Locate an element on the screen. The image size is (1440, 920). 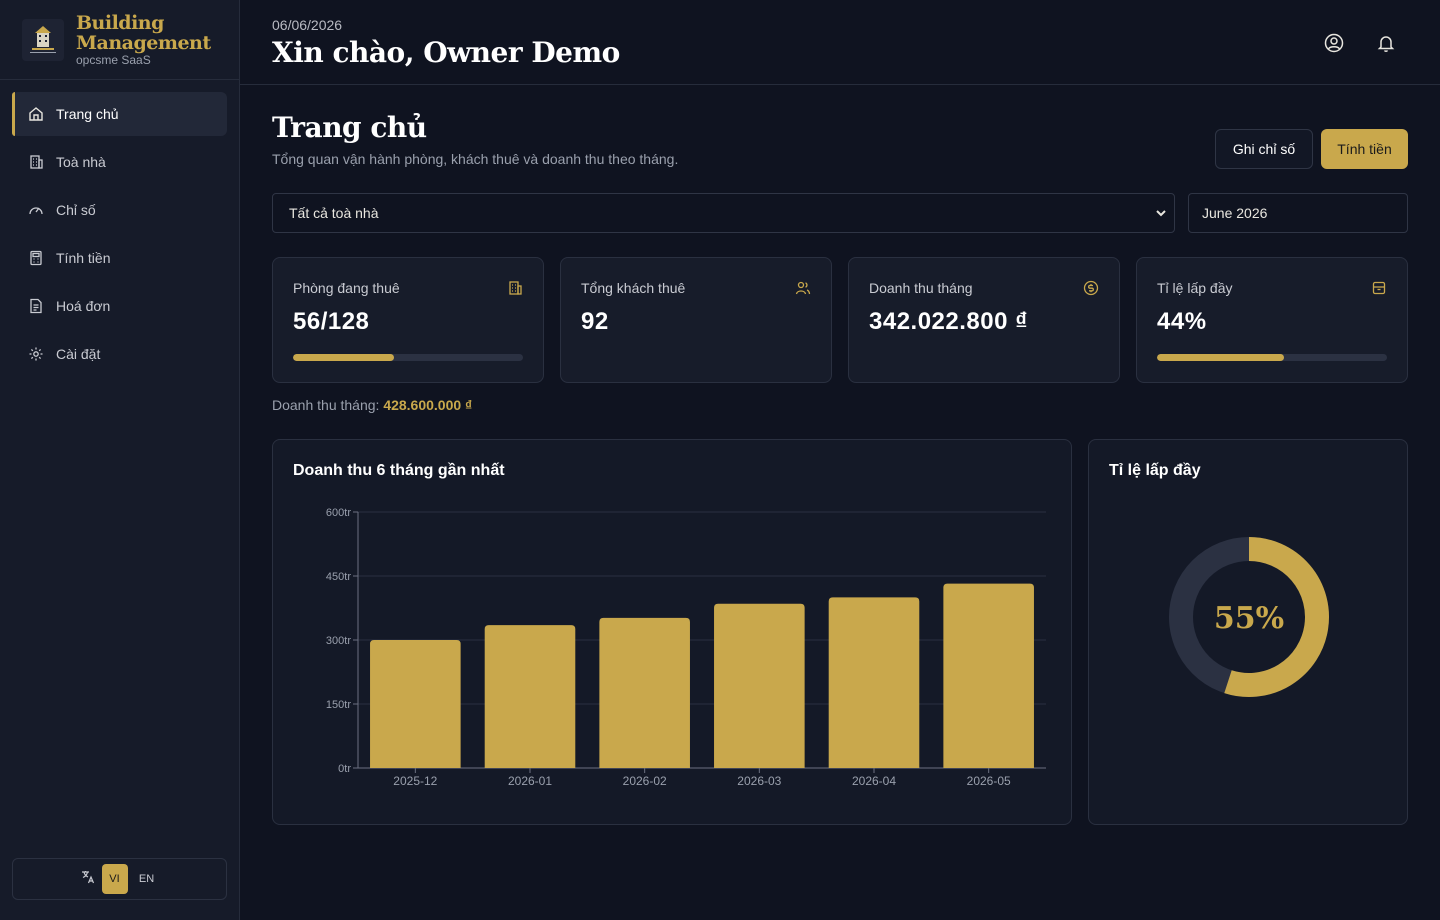
chart-title: Doanh thu 6 tháng gần nhất is located at coordinates (399, 470).